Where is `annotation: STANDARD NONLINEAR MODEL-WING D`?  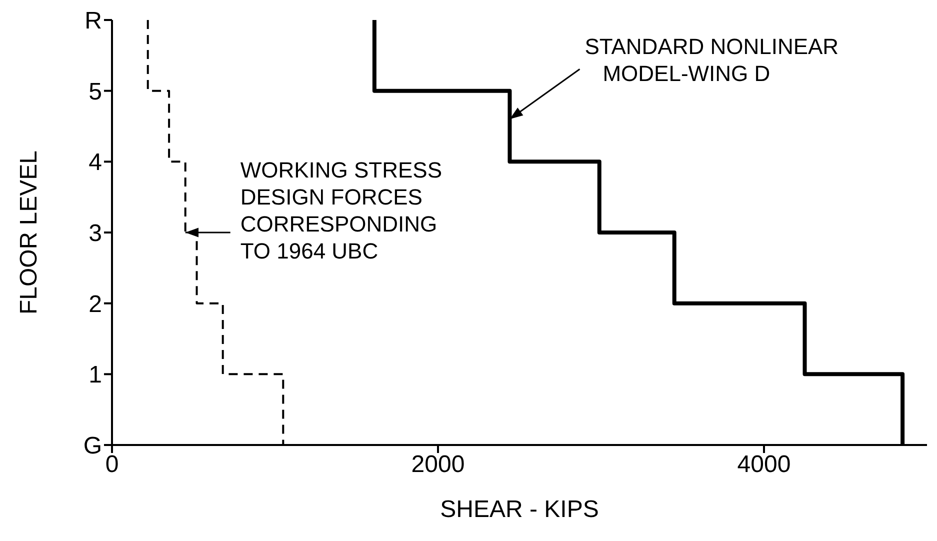 annotation: STANDARD NONLINEAR MODEL-WING D is located at coordinates (711, 60).